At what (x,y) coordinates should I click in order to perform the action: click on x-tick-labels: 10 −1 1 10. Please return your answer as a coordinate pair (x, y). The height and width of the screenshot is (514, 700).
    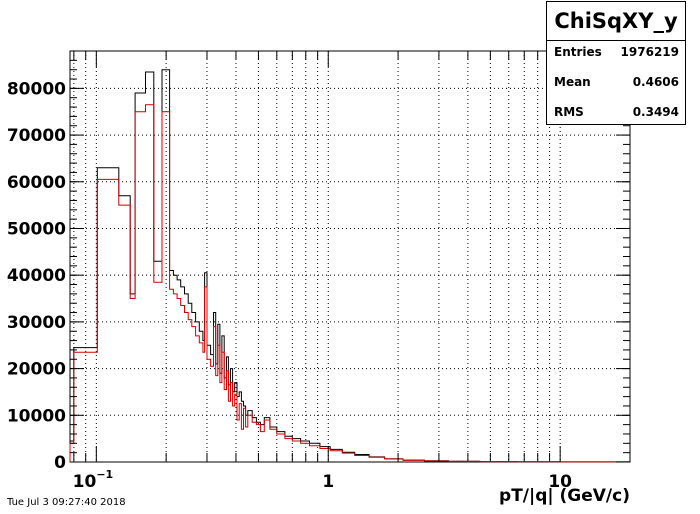
    Looking at the image, I should click on (323, 480).